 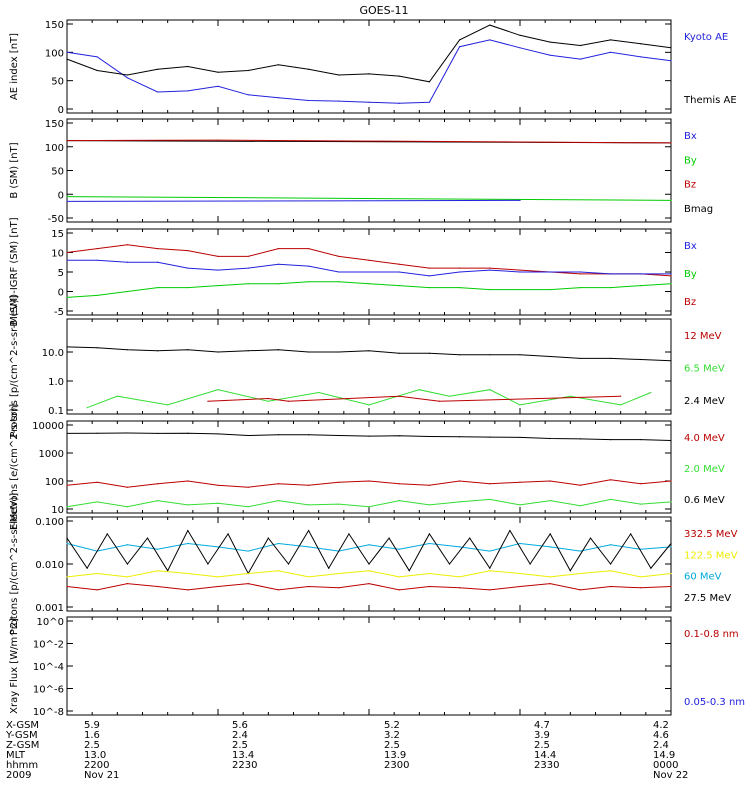 I want to click on y-tick-label: 0.001, so click(x=49, y=608).